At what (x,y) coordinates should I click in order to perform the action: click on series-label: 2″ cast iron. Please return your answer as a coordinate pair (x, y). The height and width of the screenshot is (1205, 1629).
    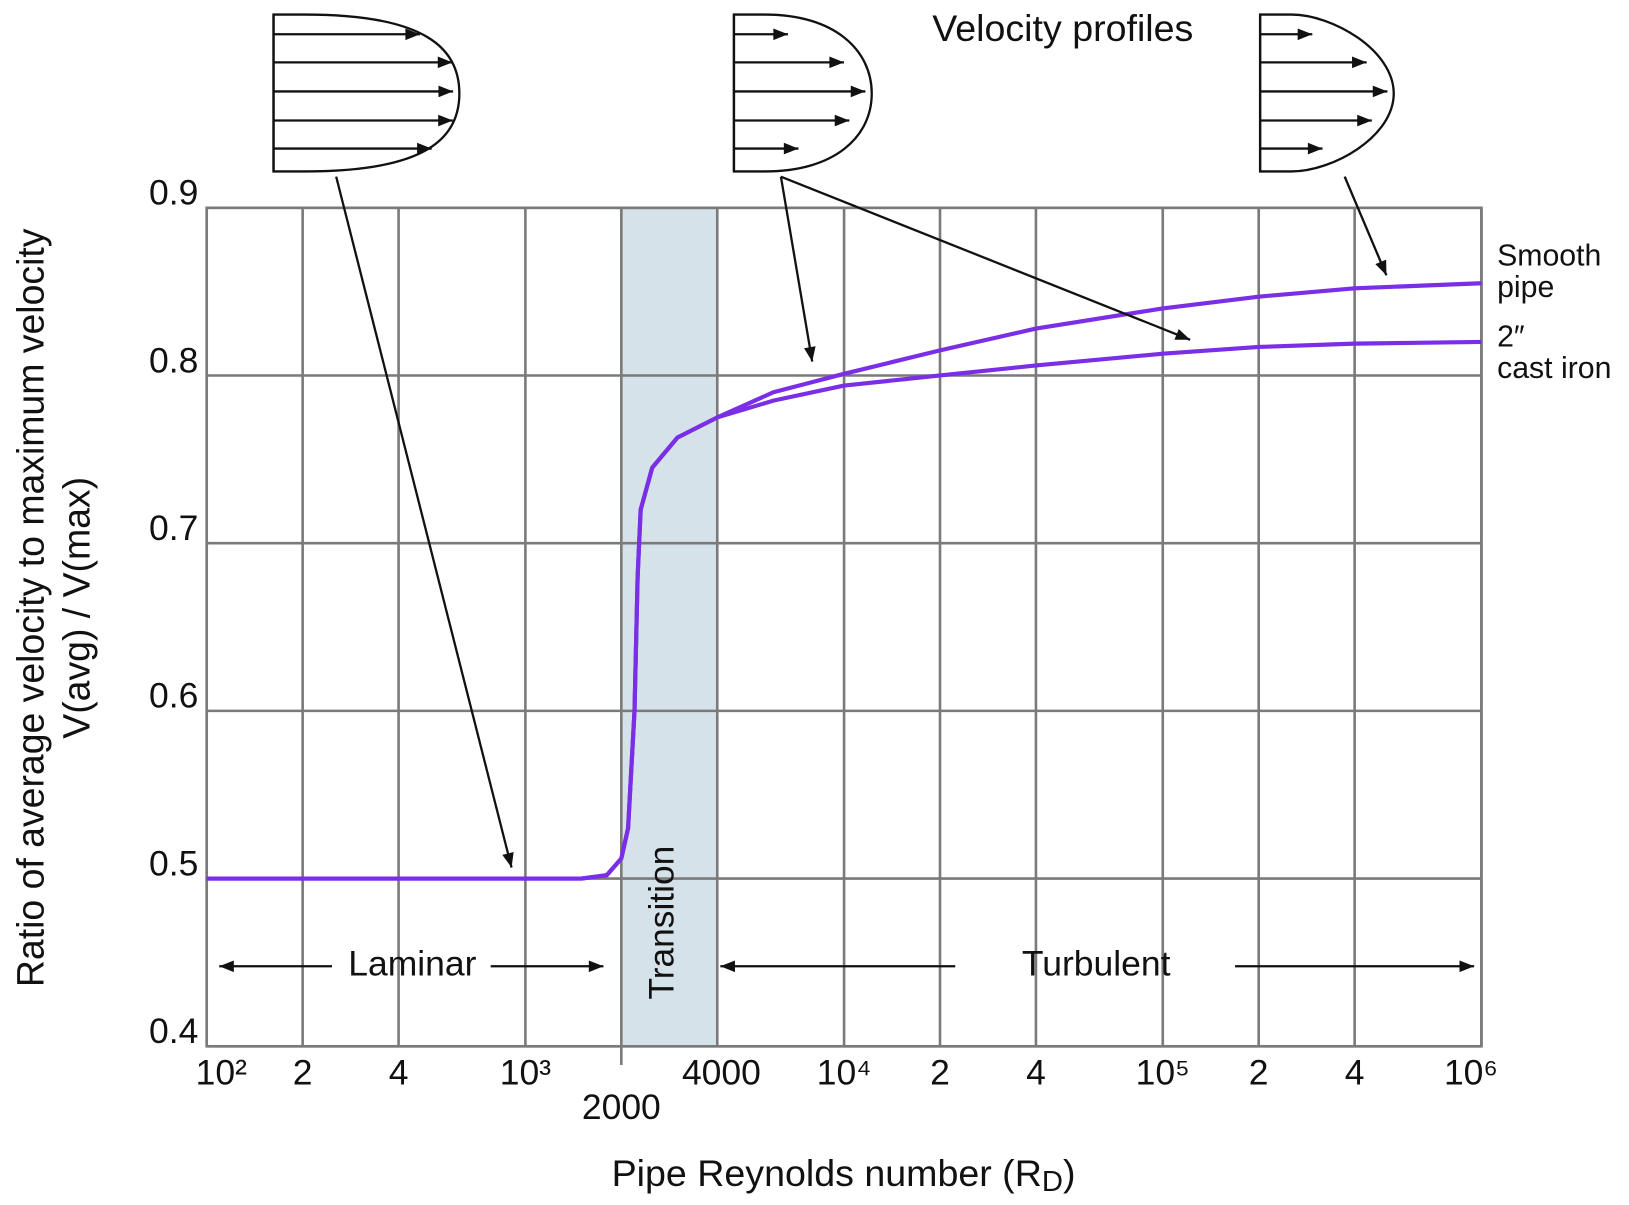
    Looking at the image, I should click on (1554, 353).